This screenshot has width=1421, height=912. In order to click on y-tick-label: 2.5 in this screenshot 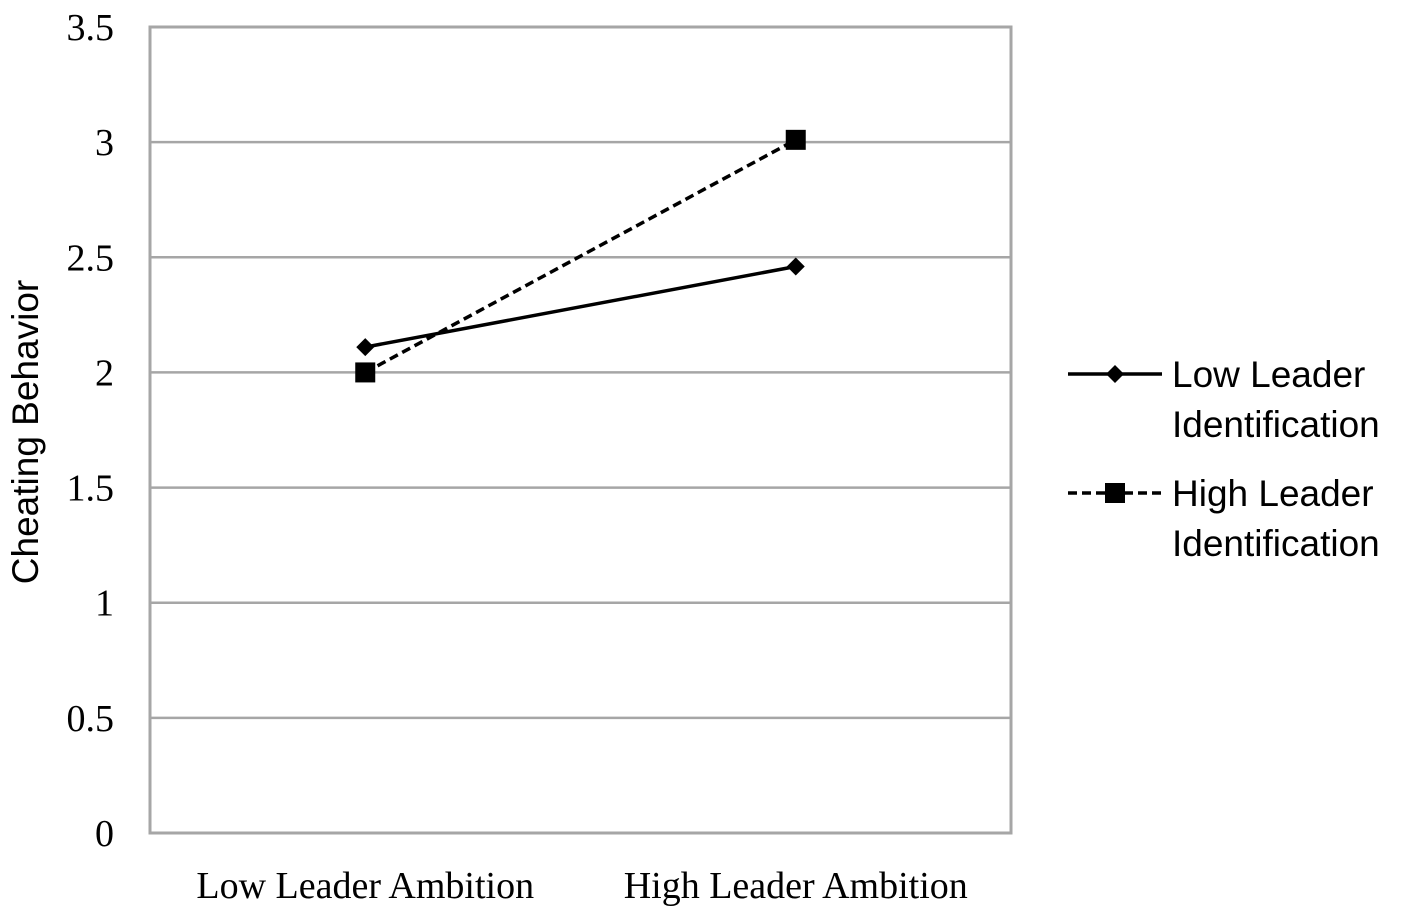, I will do `click(91, 258)`.